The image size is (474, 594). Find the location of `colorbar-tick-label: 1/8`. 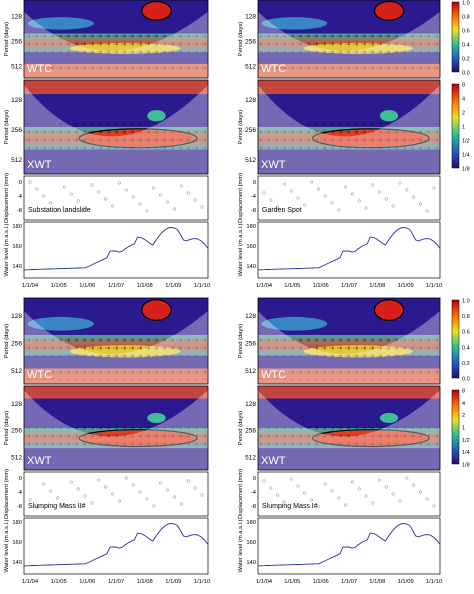

colorbar-tick-label: 1/8 is located at coordinates (466, 466).